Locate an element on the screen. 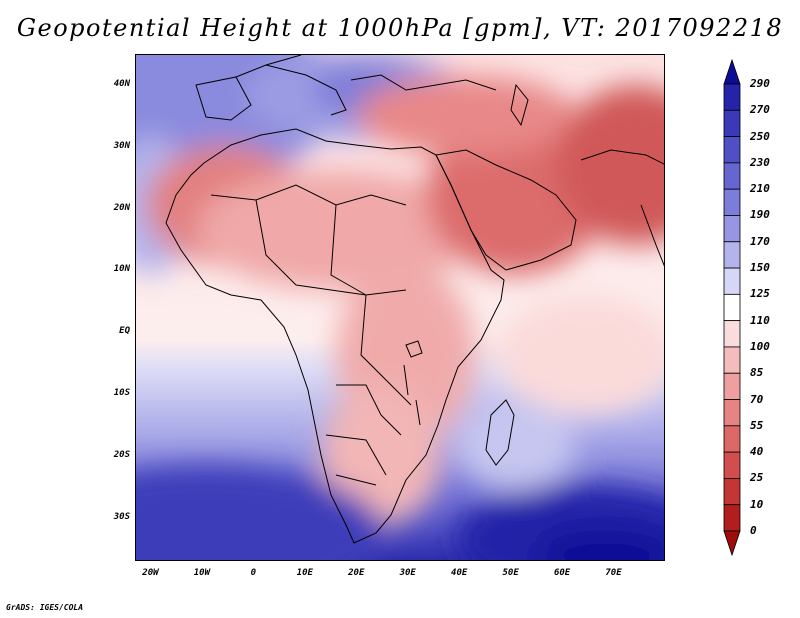 The width and height of the screenshot is (800, 618). lon-label: 10E is located at coordinates (304, 573).